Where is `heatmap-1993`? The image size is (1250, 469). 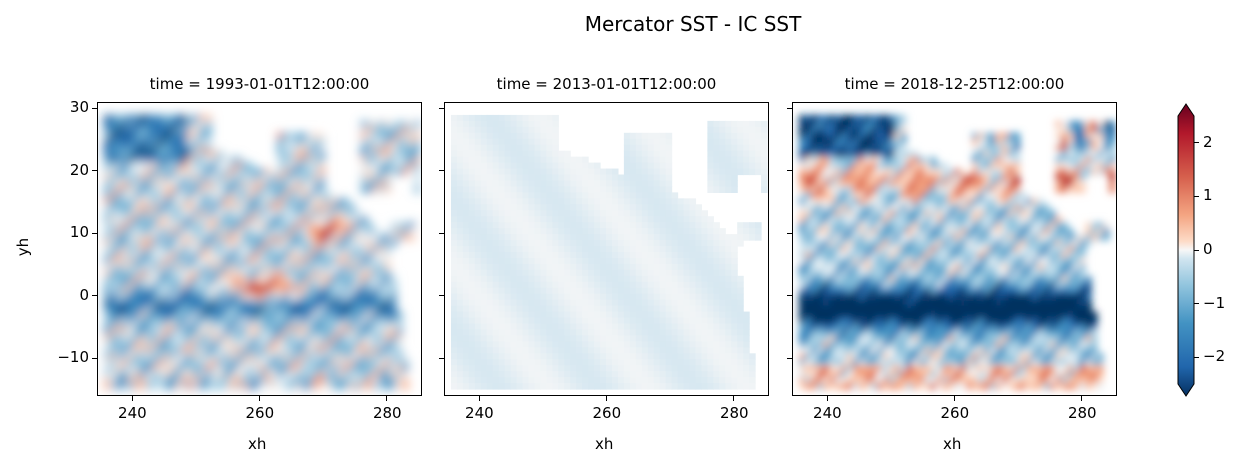 heatmap-1993 is located at coordinates (262, 252).